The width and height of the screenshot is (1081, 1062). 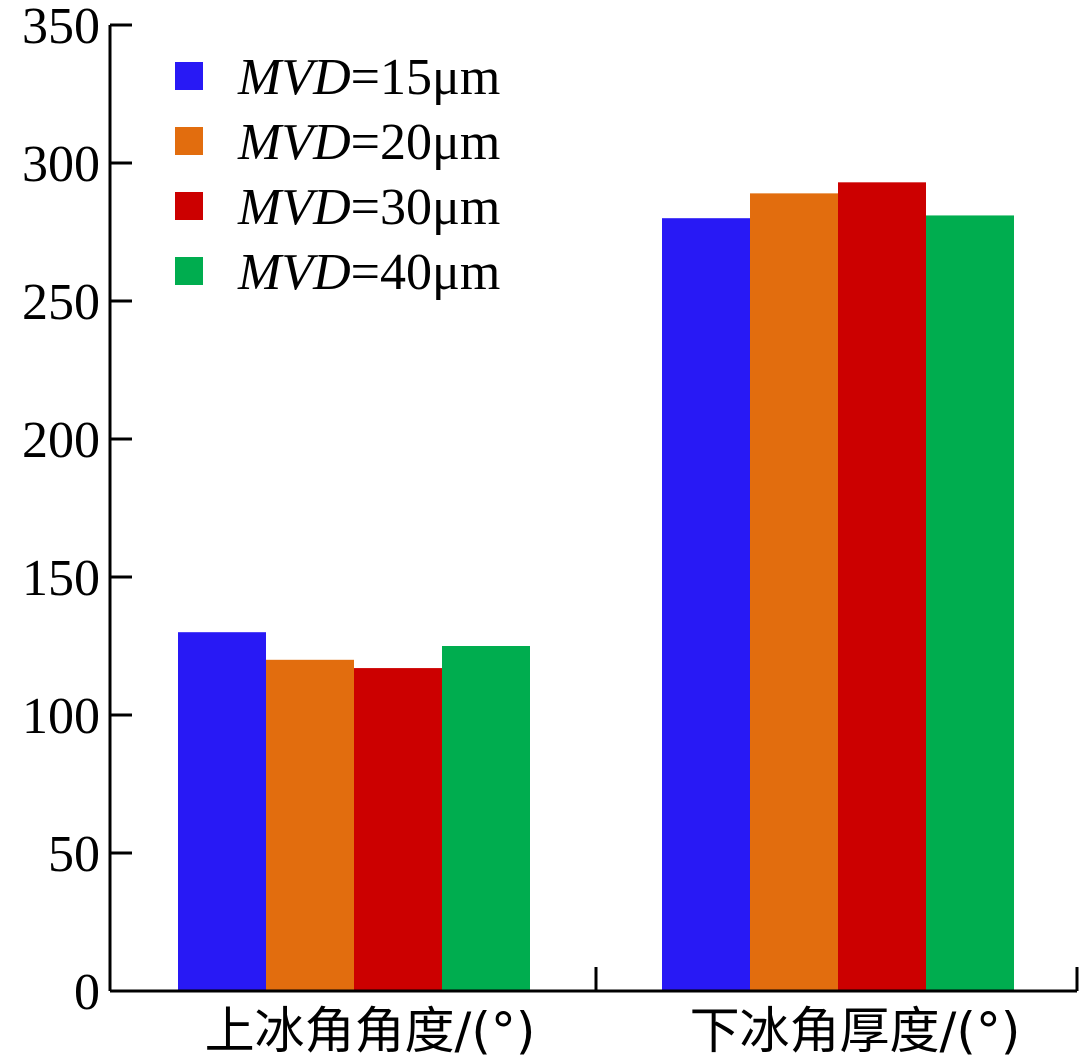 I want to click on legend-entry: MVD=30μm, so click(x=368, y=207).